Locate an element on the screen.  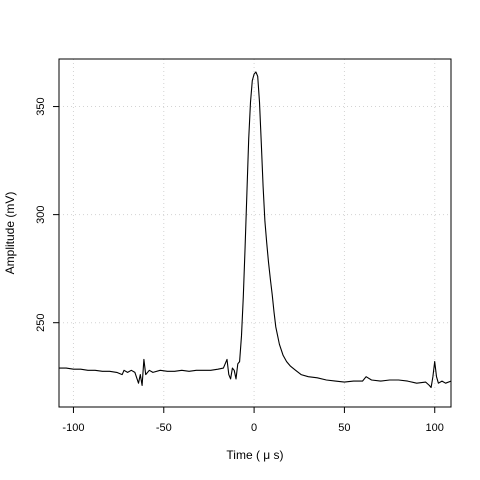
y-axis: 250 300 350 is located at coordinates (47, 214).